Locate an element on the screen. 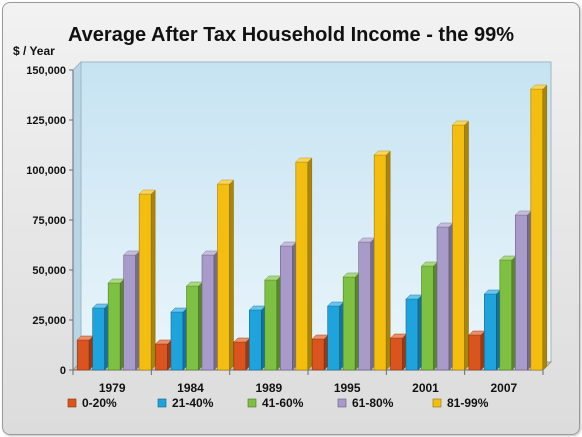 Image resolution: width=582 pixels, height=437 pixels. bar-61-80%-1984 is located at coordinates (210, 310).